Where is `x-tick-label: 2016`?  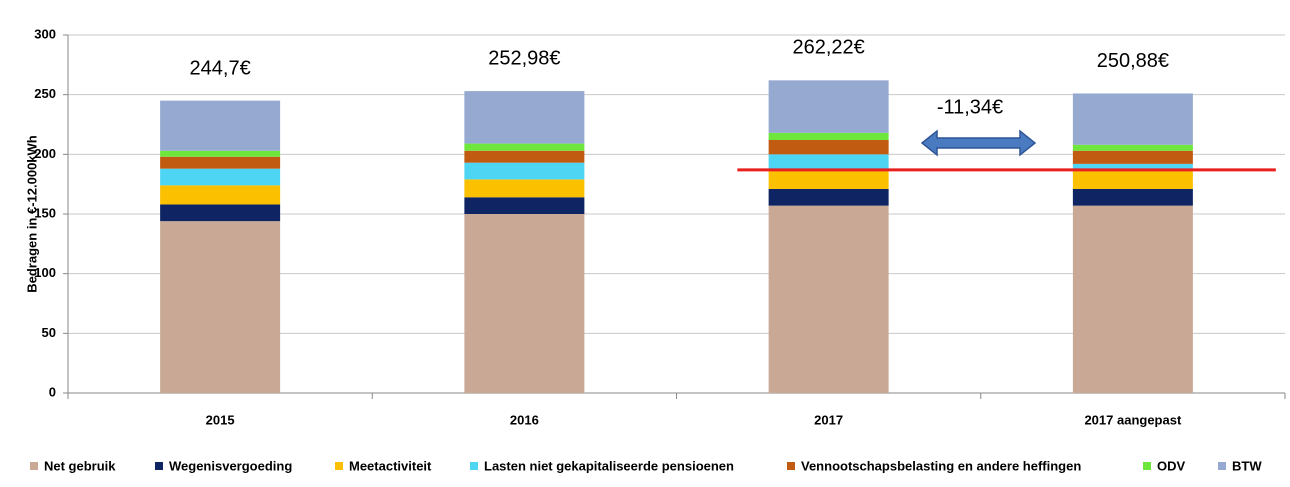 x-tick-label: 2016 is located at coordinates (524, 419).